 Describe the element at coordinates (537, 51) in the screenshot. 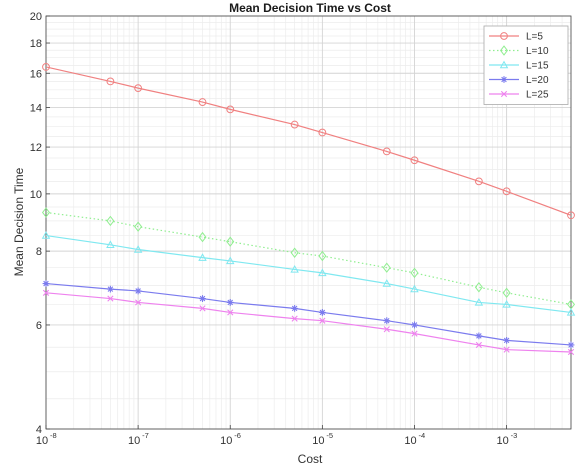

I see `legend-label: L=10` at that location.